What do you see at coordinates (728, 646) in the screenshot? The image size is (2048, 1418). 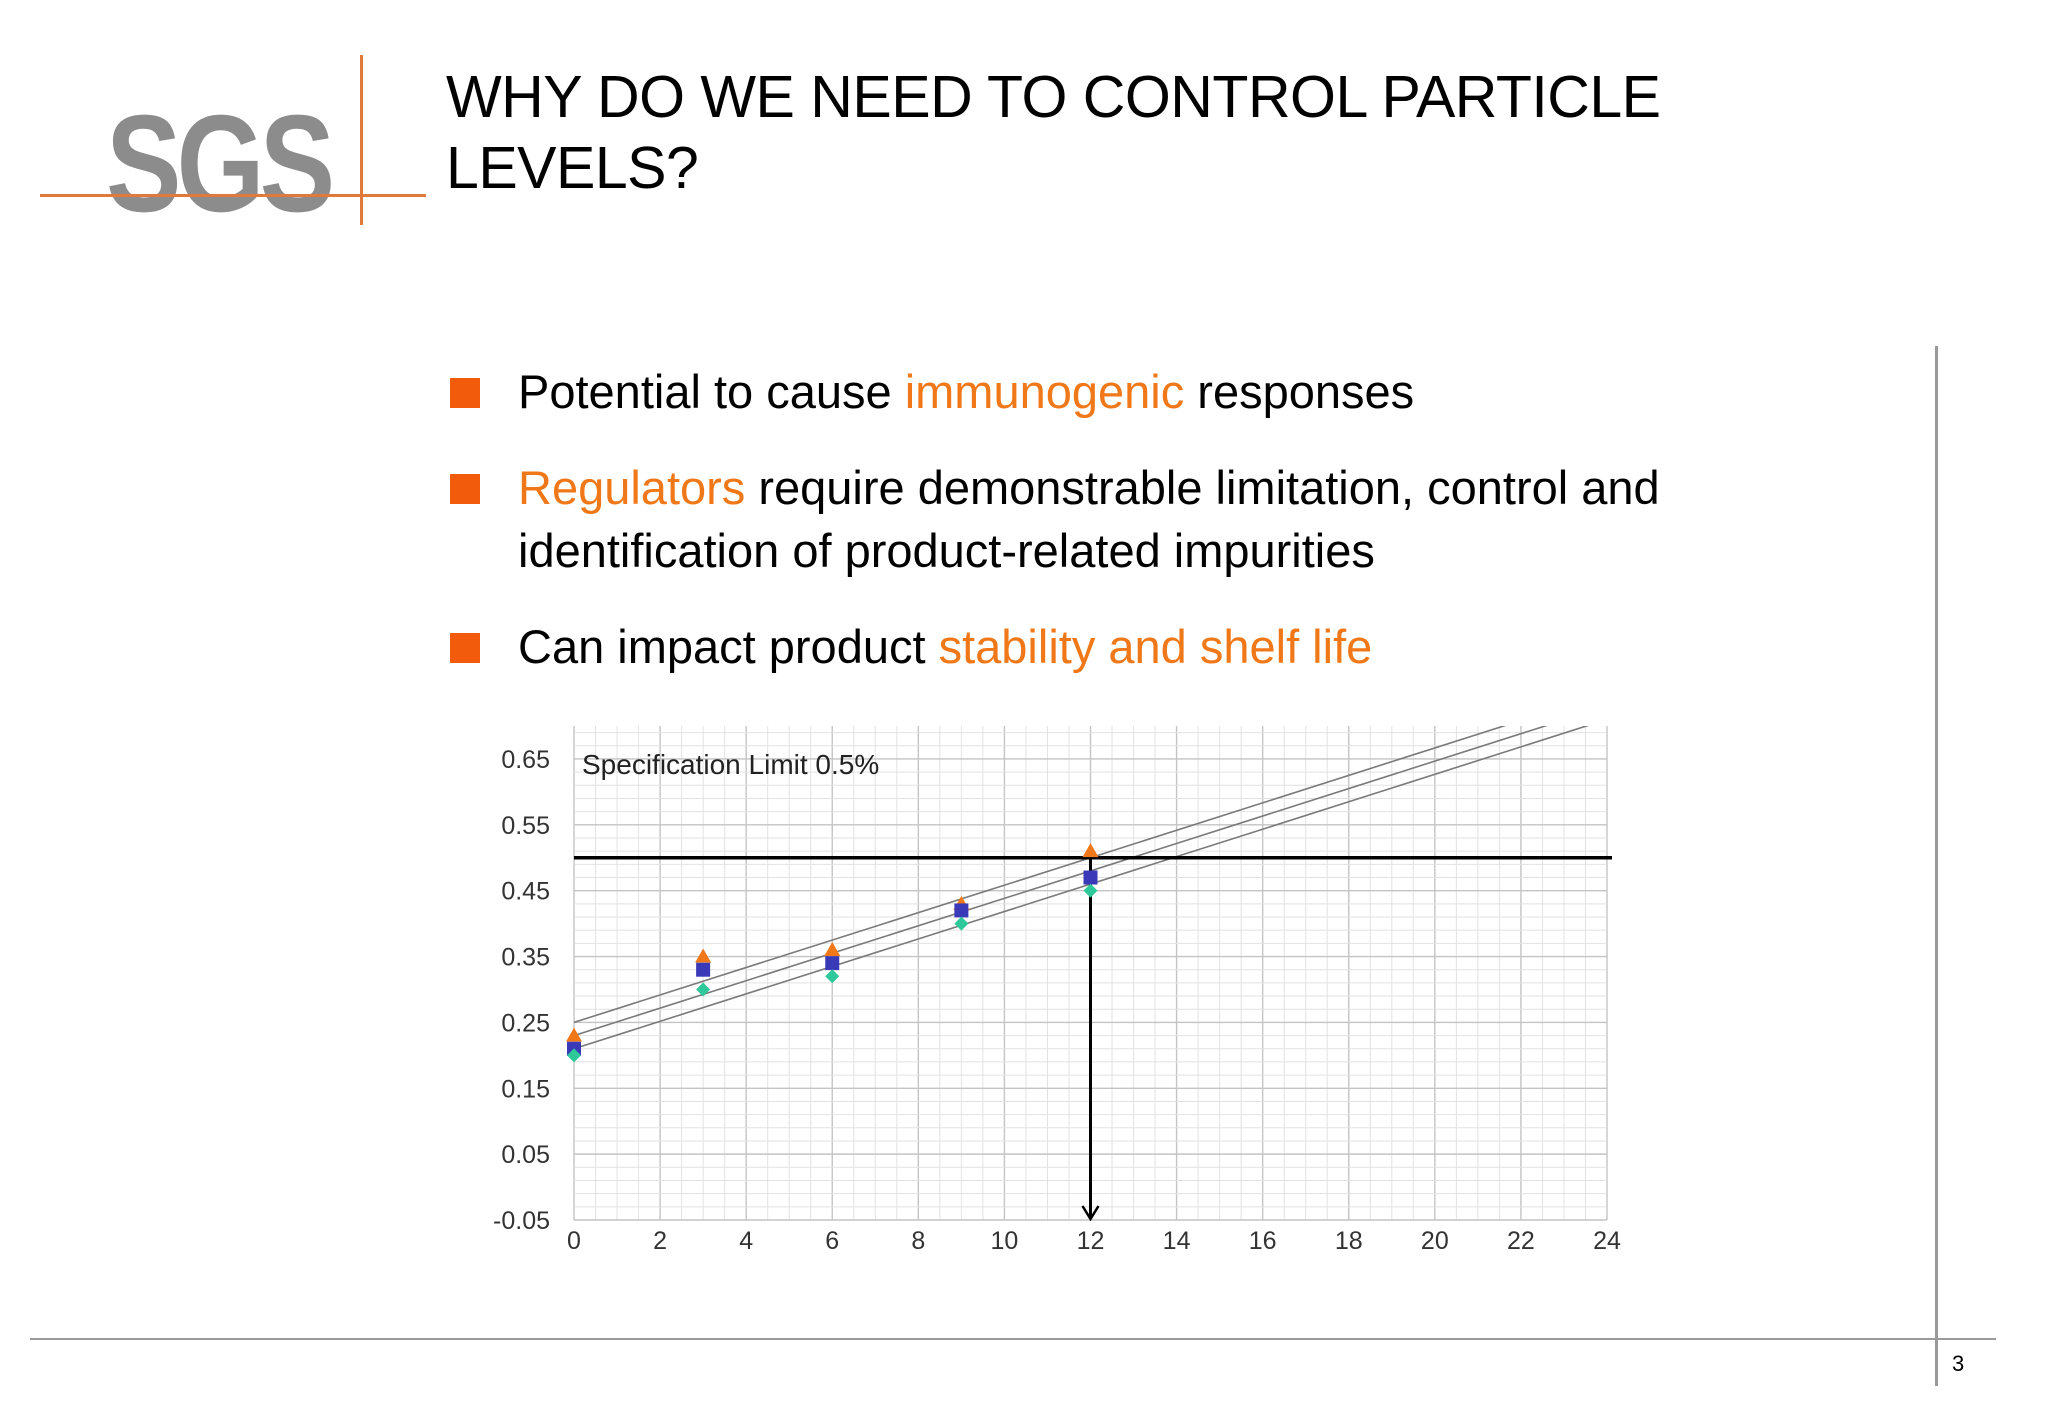 I see `bullet-text: Can impact product` at bounding box center [728, 646].